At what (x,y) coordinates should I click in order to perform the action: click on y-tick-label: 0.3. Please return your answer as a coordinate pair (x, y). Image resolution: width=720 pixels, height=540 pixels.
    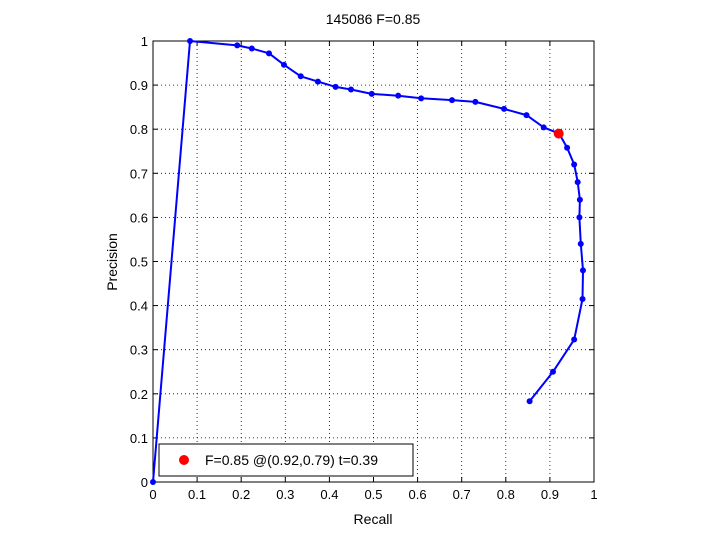
    Looking at the image, I should click on (139, 350).